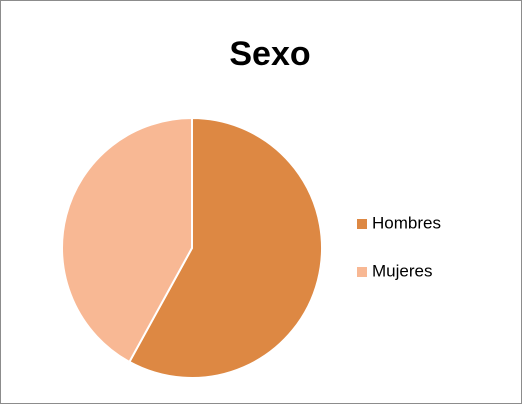 This screenshot has height=405, width=523. What do you see at coordinates (269, 54) in the screenshot?
I see `chart-title: Sexo` at bounding box center [269, 54].